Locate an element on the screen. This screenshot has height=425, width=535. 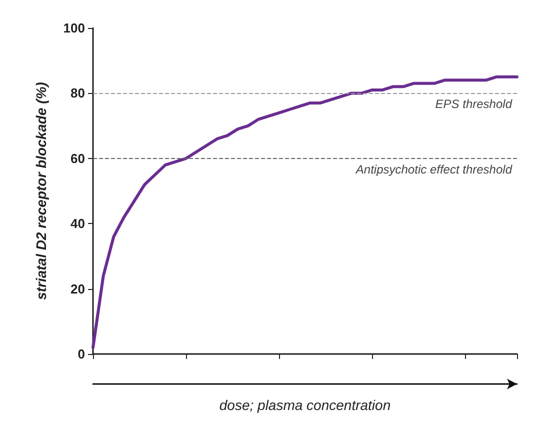
x-axis-title: dose; plasma concentration is located at coordinates (305, 405).